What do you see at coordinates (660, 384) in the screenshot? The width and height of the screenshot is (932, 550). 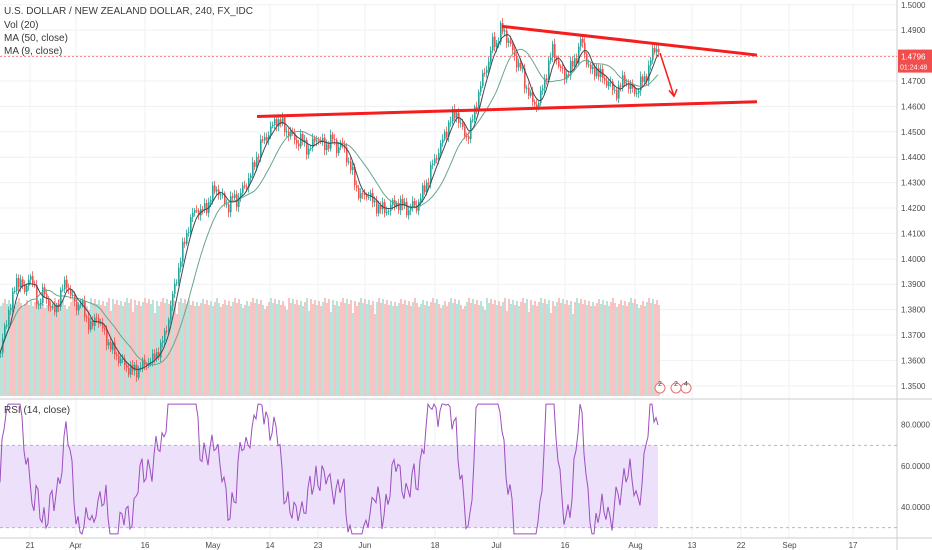 I see `event-marker-label: 2` at bounding box center [660, 384].